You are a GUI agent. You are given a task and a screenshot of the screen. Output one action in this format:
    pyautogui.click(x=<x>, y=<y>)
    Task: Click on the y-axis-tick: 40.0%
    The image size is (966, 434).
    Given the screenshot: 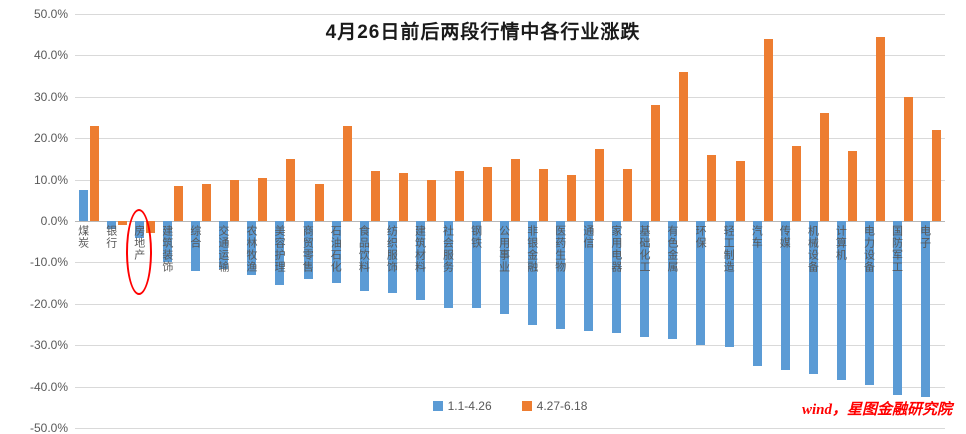 What is the action you would take?
    pyautogui.click(x=50, y=55)
    